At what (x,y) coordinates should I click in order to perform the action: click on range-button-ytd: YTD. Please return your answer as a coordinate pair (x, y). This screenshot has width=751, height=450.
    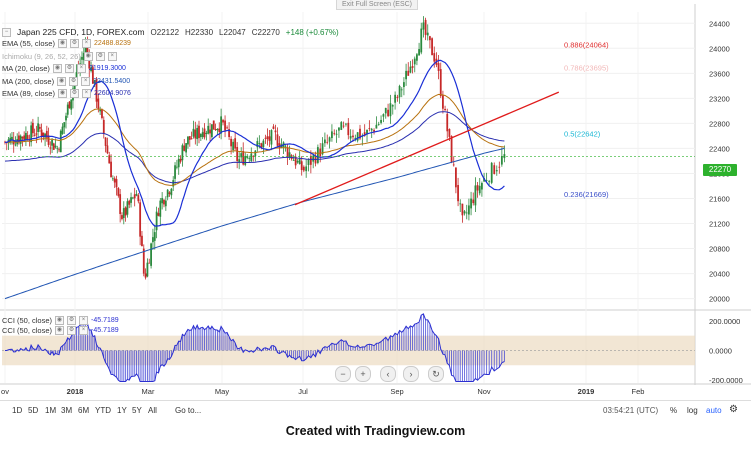
    Looking at the image, I should click on (103, 410).